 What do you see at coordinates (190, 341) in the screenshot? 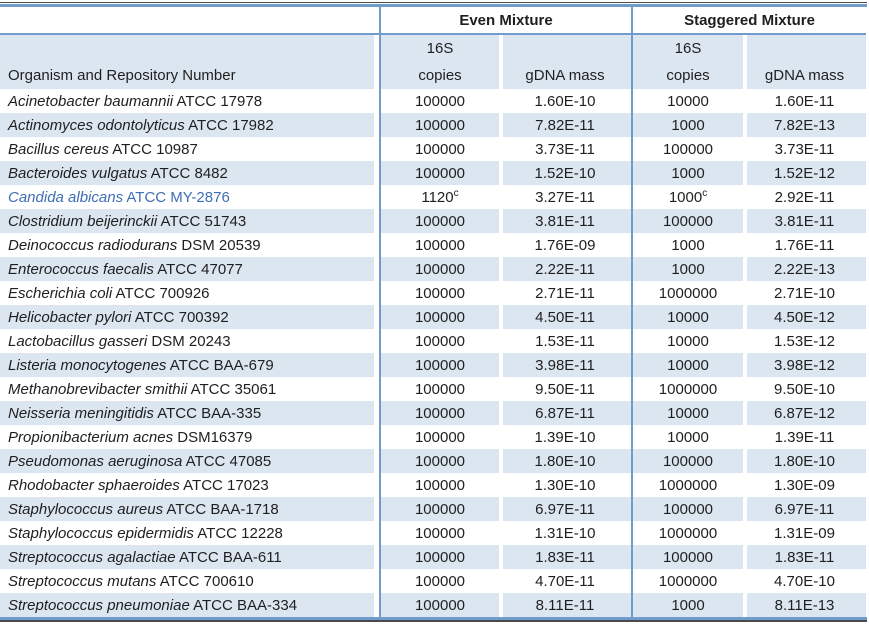
I see `organism-name-cell: Lactobacillus gasseri DSM 20243` at bounding box center [190, 341].